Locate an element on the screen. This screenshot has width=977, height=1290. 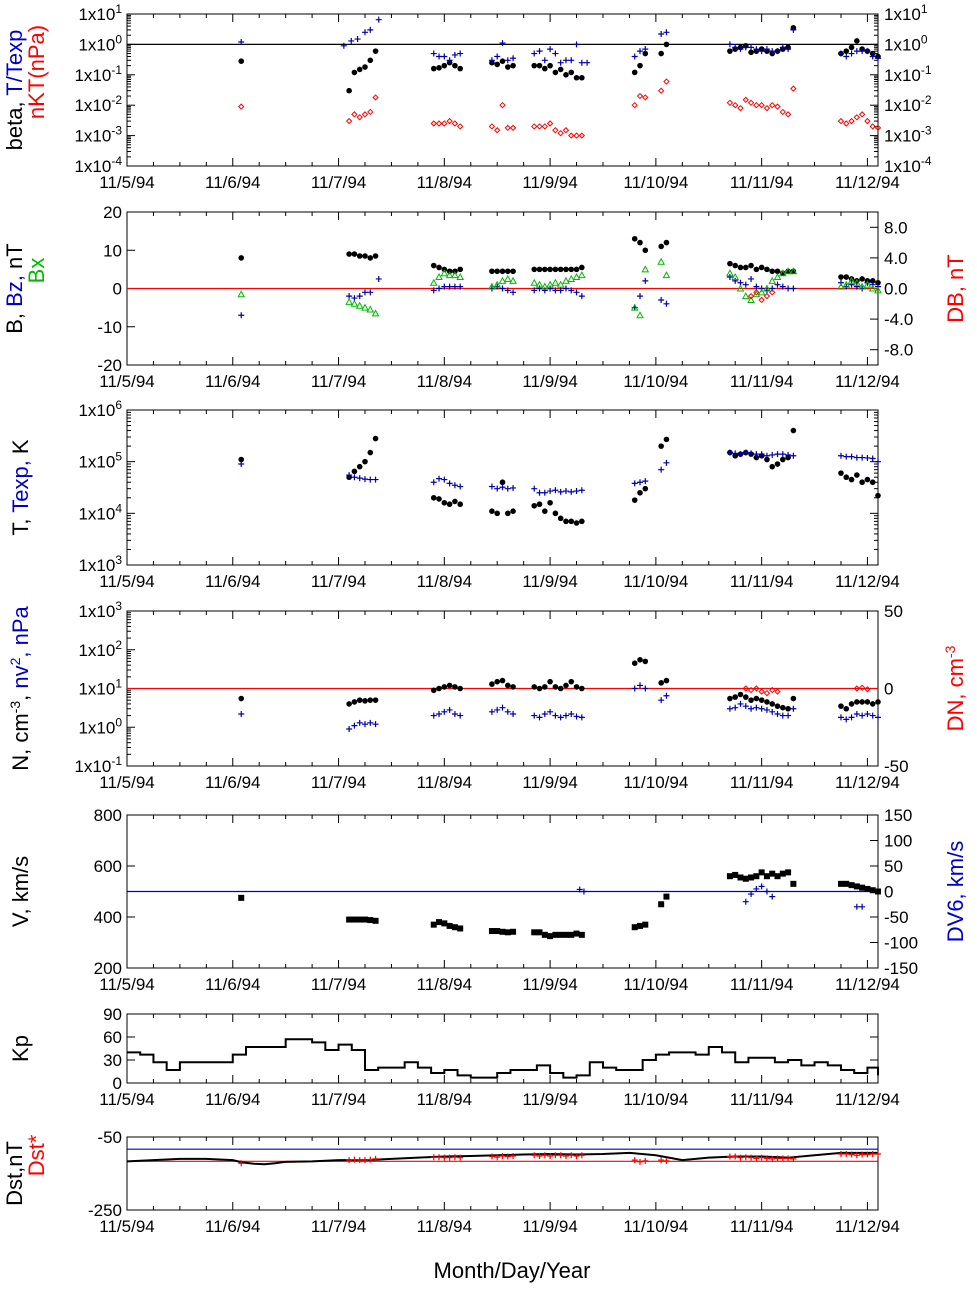
x-tick-label: 11/10/94 is located at coordinates (655, 782).